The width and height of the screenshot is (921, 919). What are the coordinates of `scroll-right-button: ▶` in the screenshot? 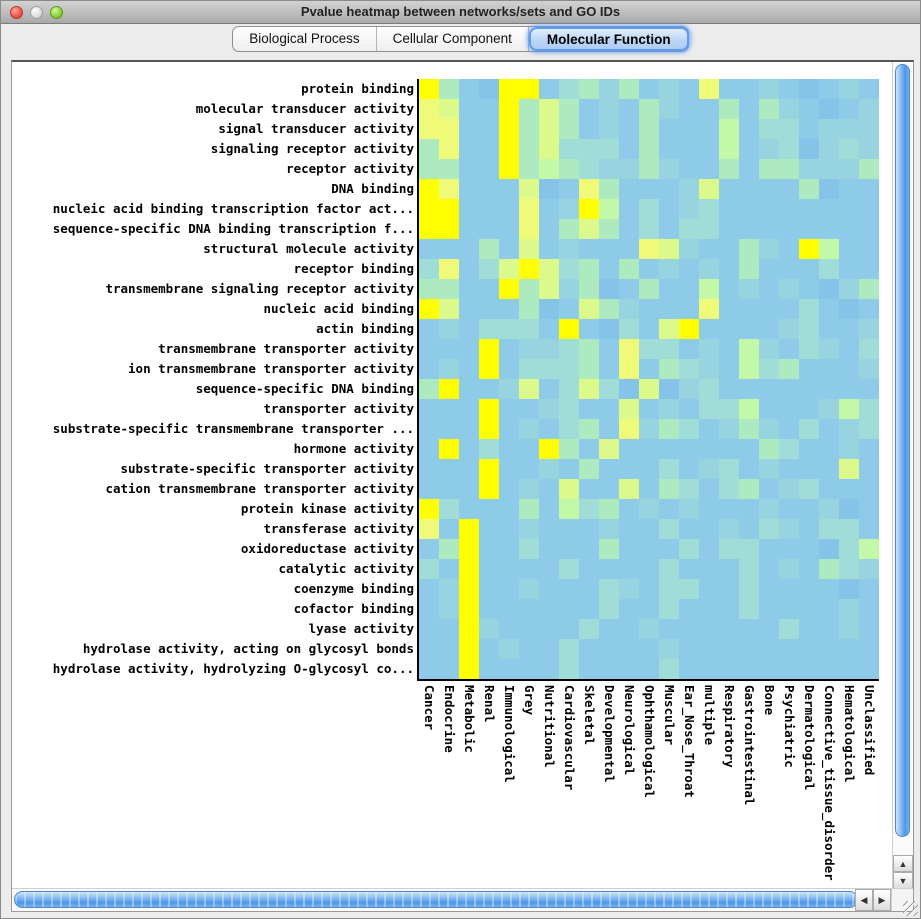 It's located at (882, 900).